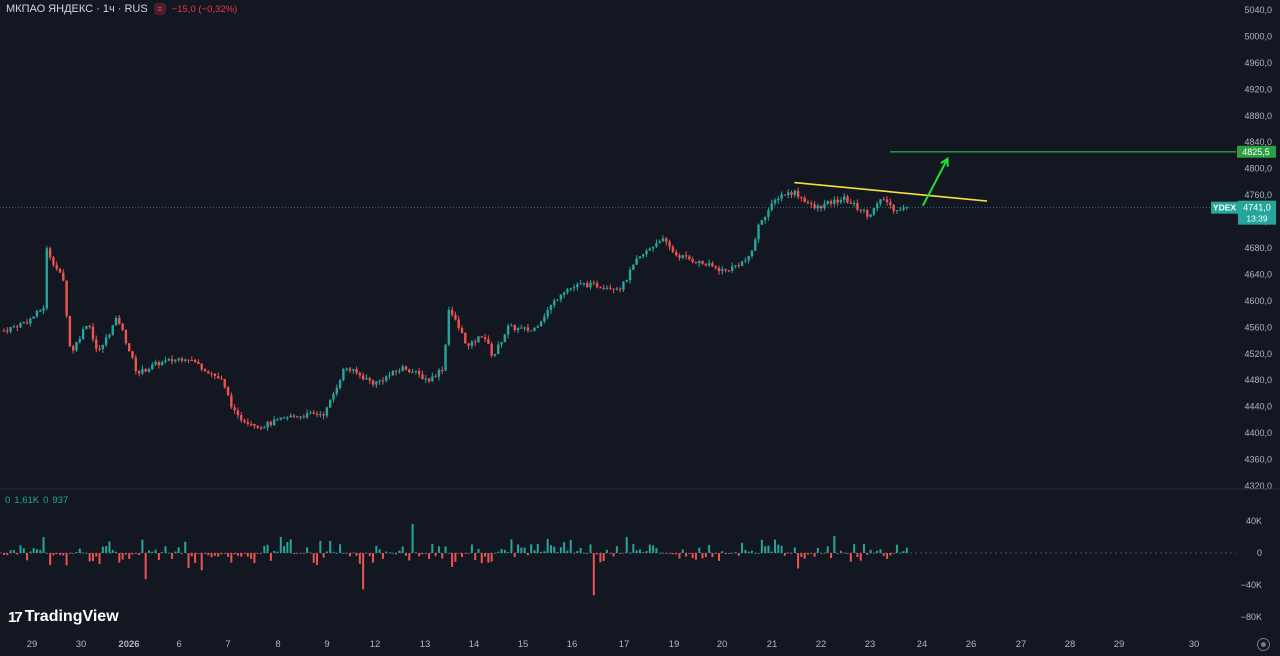 This screenshot has height=656, width=1280. Describe the element at coordinates (178, 644) in the screenshot. I see `time-tick-label: 6` at that location.